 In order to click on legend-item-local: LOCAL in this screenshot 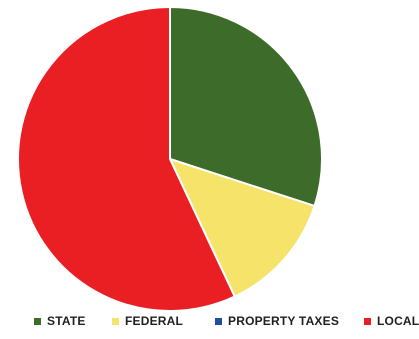, I will do `click(391, 321)`.